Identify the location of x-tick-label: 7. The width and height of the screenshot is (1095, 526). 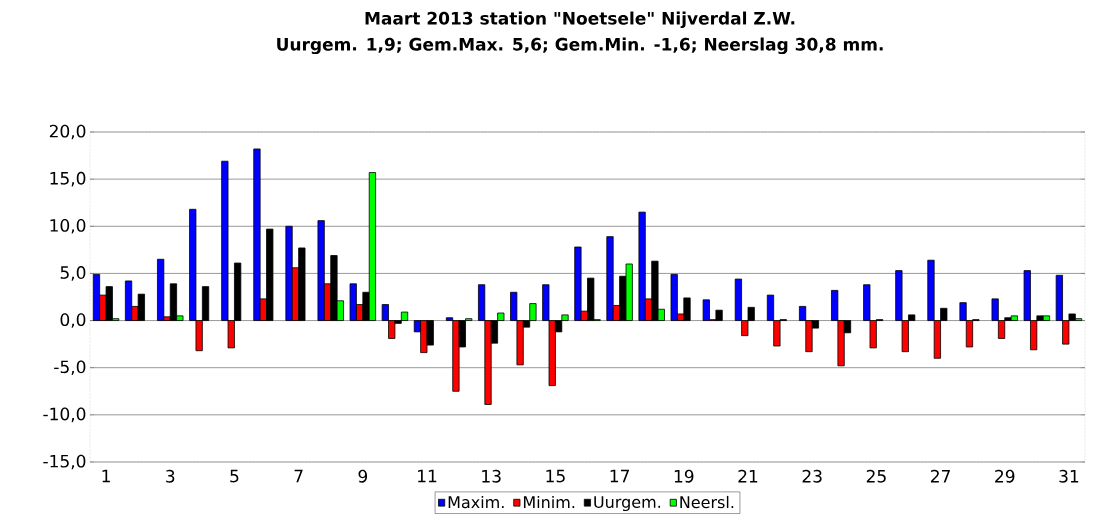
(298, 476).